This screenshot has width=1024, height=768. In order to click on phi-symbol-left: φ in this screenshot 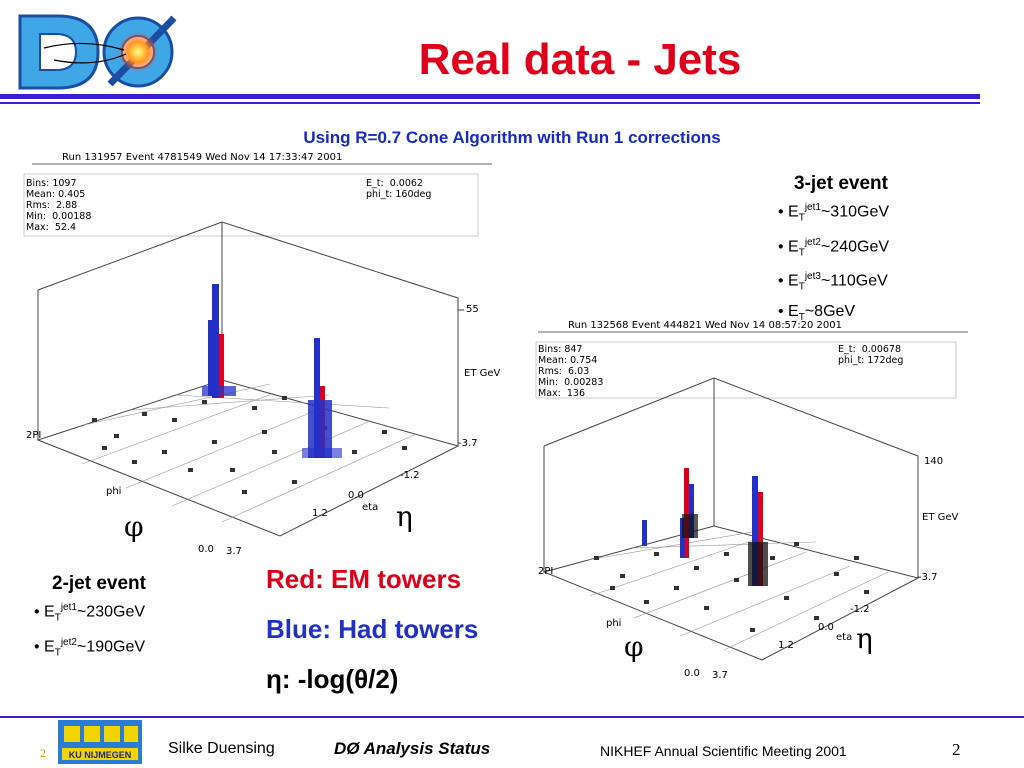, I will do `click(134, 526)`.